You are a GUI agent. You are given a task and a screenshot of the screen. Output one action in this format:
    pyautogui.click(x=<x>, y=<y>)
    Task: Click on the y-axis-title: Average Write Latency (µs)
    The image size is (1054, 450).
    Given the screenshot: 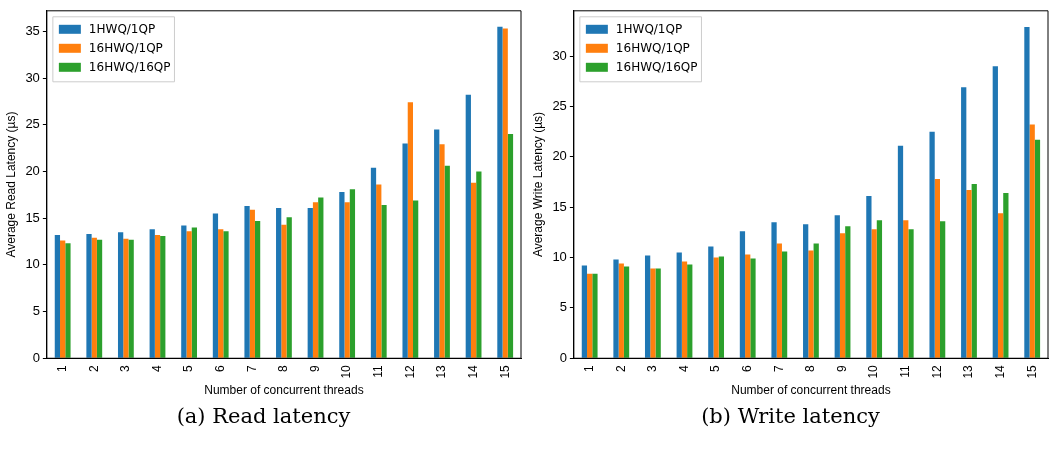 What is the action you would take?
    pyautogui.click(x=537, y=184)
    